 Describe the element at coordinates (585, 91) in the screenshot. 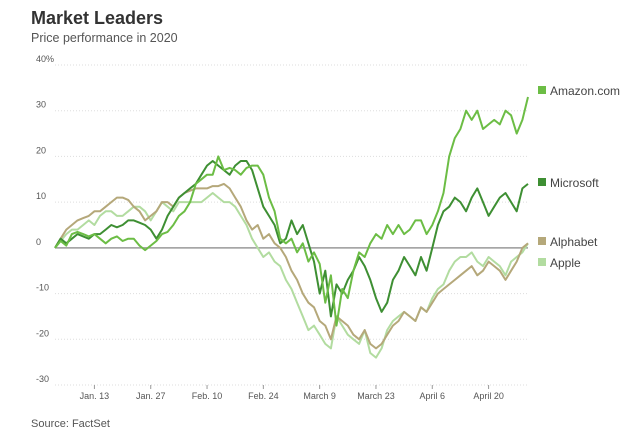

I see `legend-label: Amazon.com` at that location.